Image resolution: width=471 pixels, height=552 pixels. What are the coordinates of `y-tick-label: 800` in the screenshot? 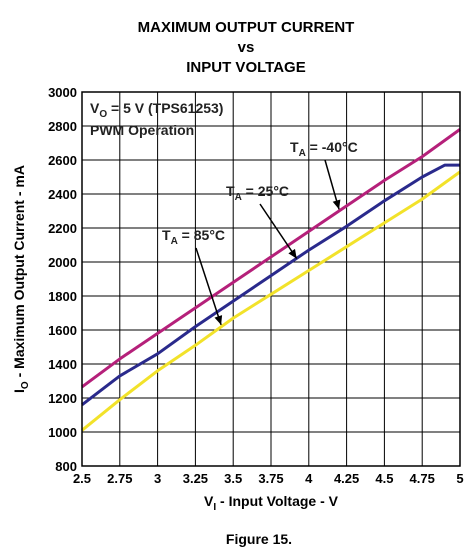 It's located at (66, 466).